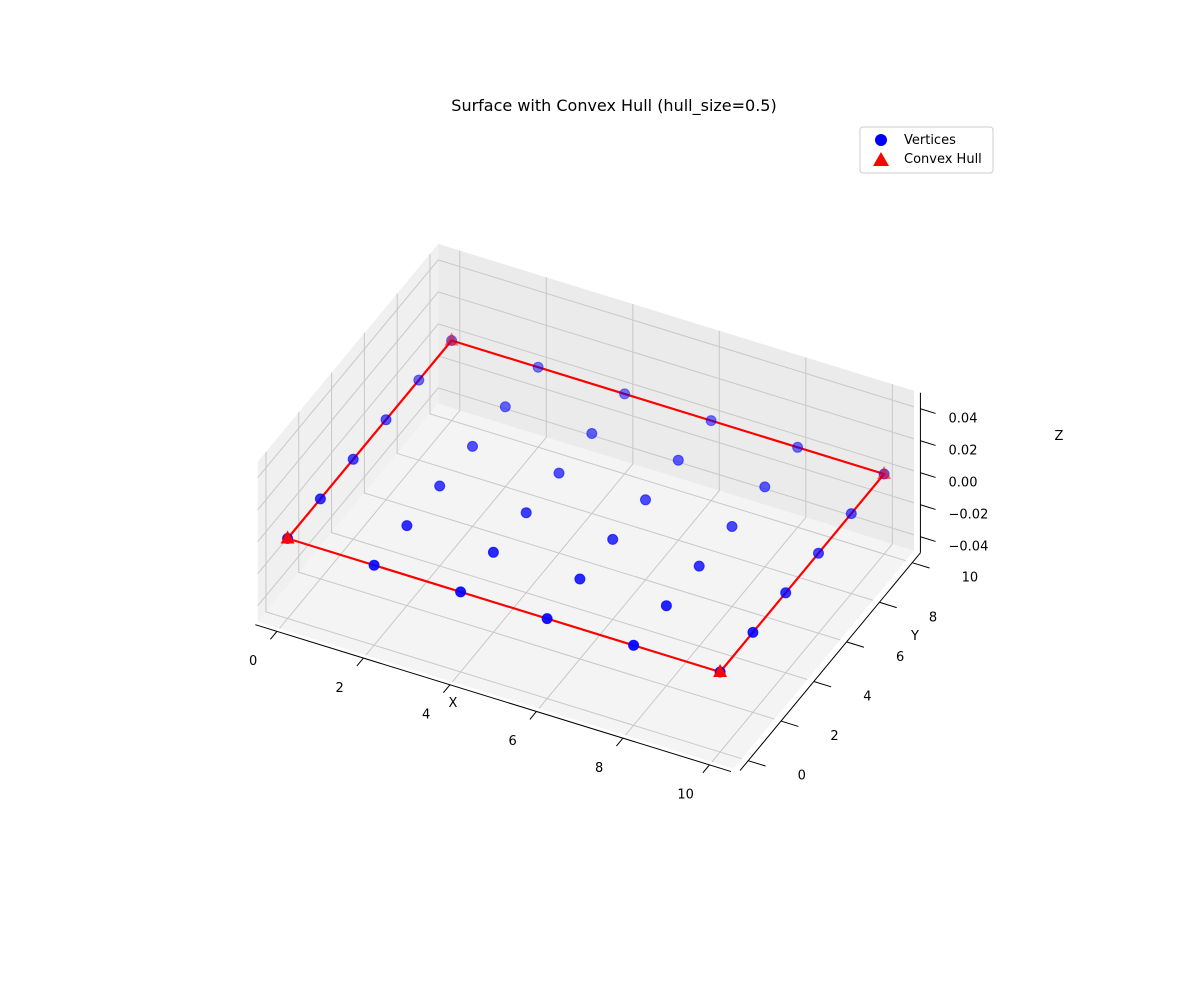  I want to click on y-tick-label: 0, so click(802, 776).